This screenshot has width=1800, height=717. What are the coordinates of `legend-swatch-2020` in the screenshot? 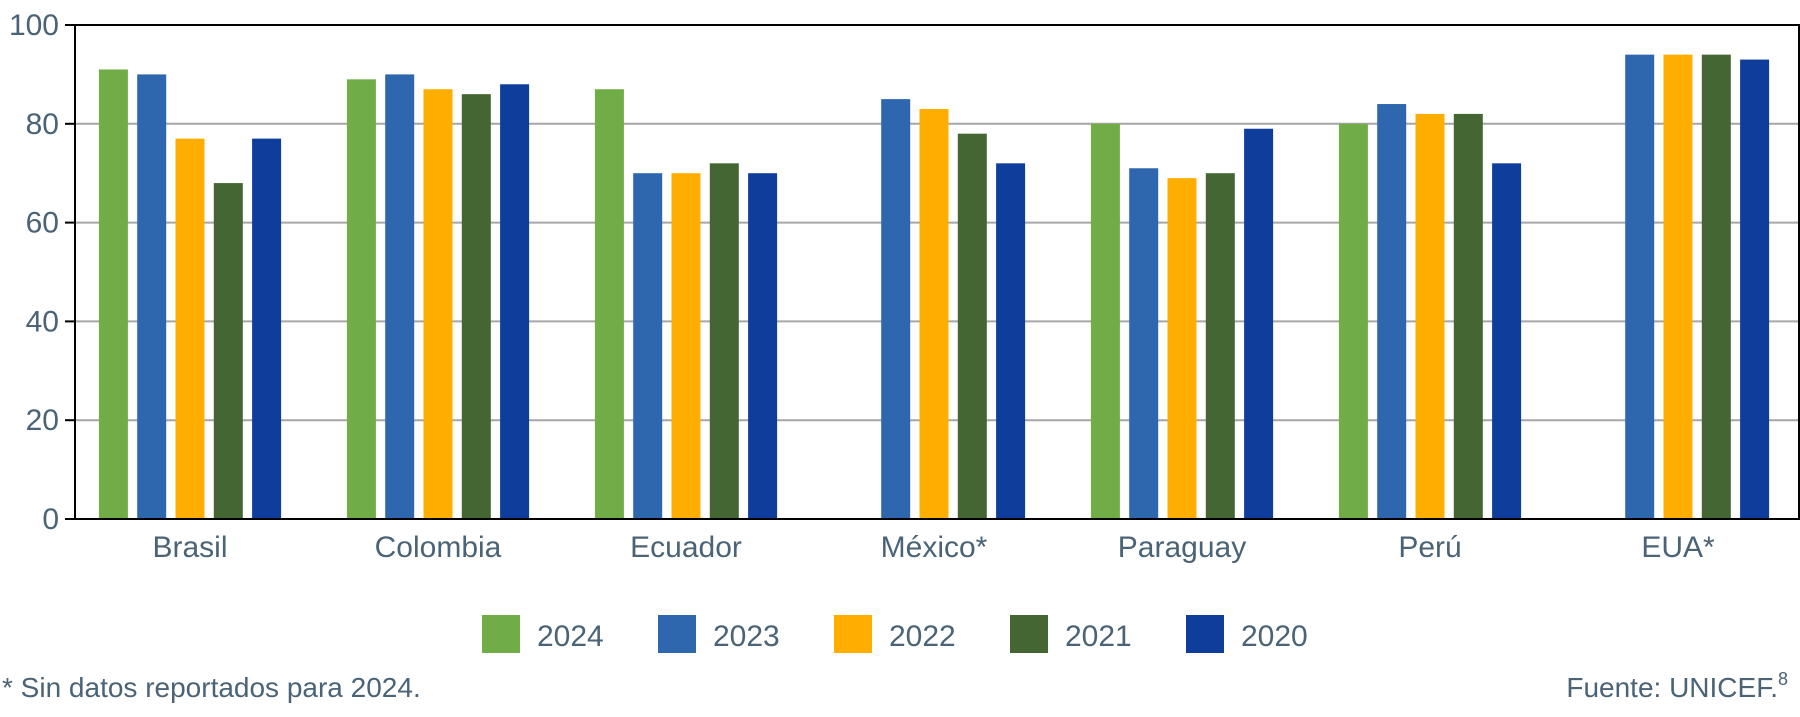 It's located at (1205, 634).